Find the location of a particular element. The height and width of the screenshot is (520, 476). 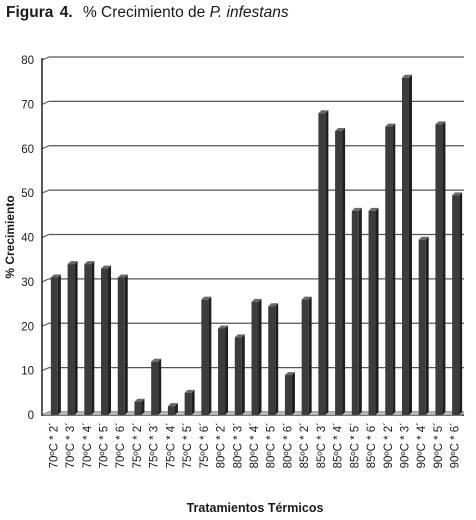

x-tick-label: 70ºC * 3´ is located at coordinates (71, 445).